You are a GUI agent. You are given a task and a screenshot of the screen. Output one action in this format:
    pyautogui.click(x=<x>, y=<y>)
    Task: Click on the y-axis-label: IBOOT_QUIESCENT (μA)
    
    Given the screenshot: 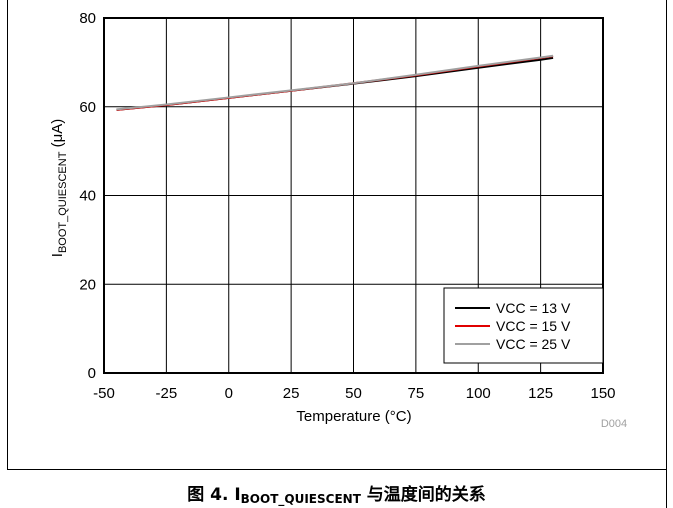 What is the action you would take?
    pyautogui.click(x=59, y=188)
    